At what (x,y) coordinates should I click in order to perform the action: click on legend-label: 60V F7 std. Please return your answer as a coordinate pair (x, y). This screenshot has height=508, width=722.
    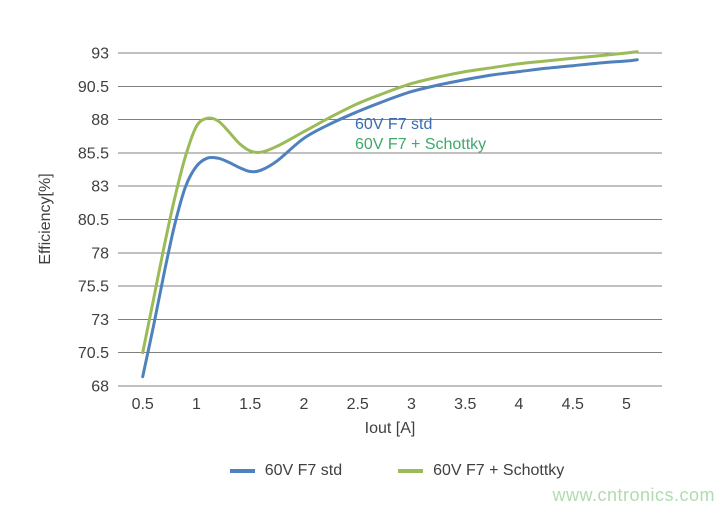
    Looking at the image, I should click on (303, 470).